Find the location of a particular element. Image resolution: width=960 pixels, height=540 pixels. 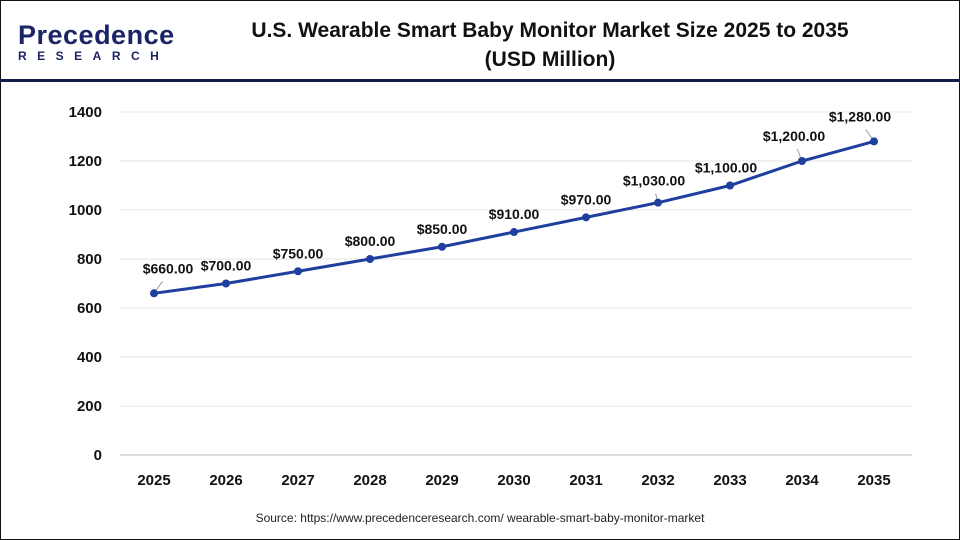

x-tick-label: 2025 is located at coordinates (153, 480).